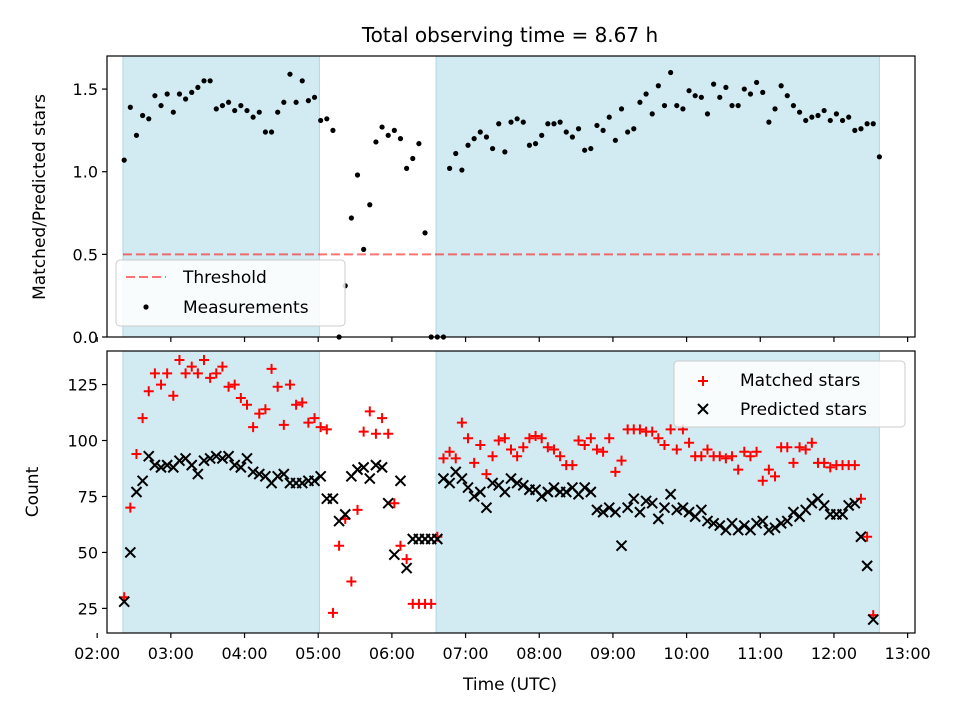 This screenshot has width=960, height=720. Describe the element at coordinates (85, 89) in the screenshot. I see `top-y-tick-label: 1.5` at that location.